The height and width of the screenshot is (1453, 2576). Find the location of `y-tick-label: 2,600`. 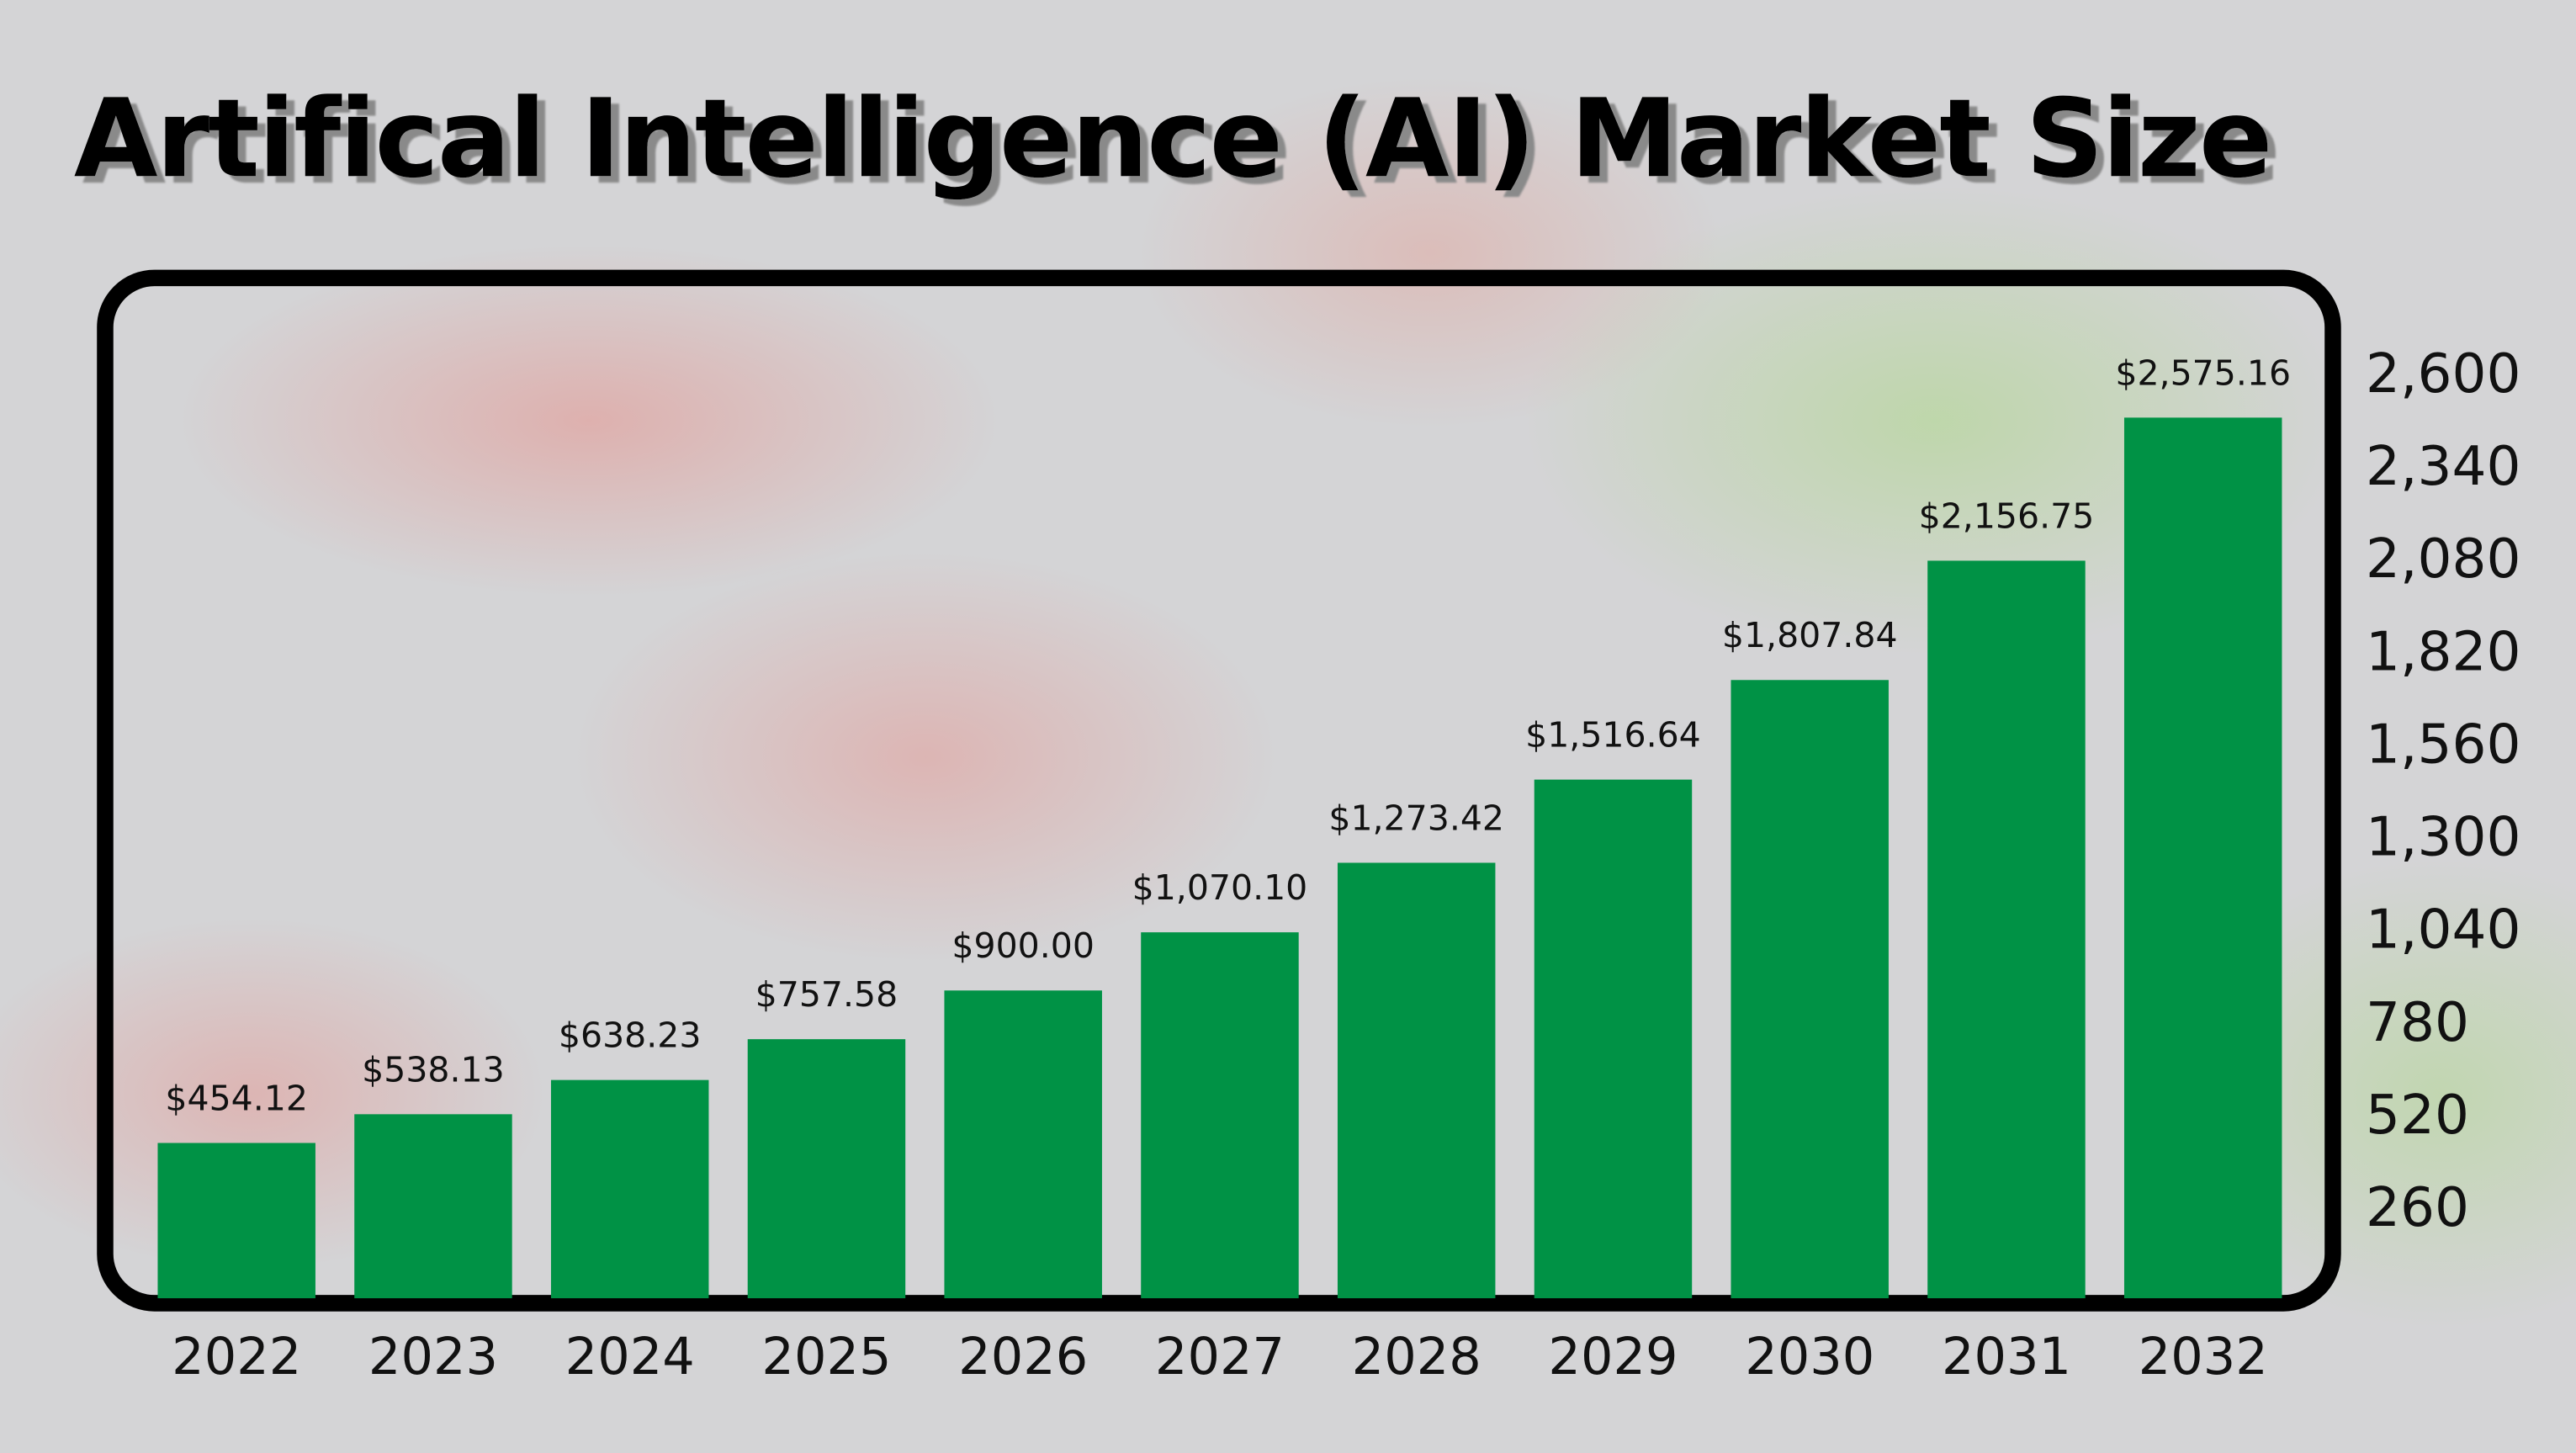

y-tick-label: 2,600 is located at coordinates (2443, 374).